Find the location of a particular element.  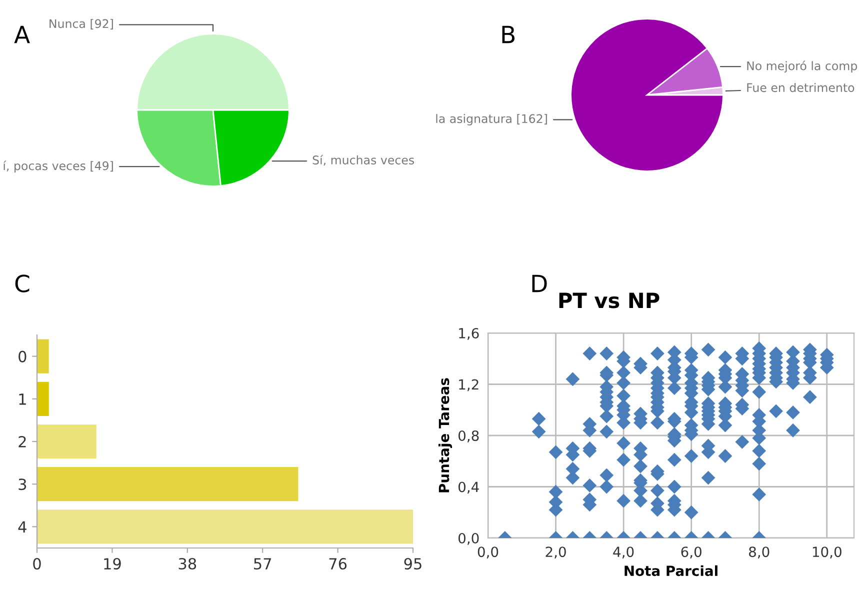

x-tick-label: 76 is located at coordinates (338, 564).